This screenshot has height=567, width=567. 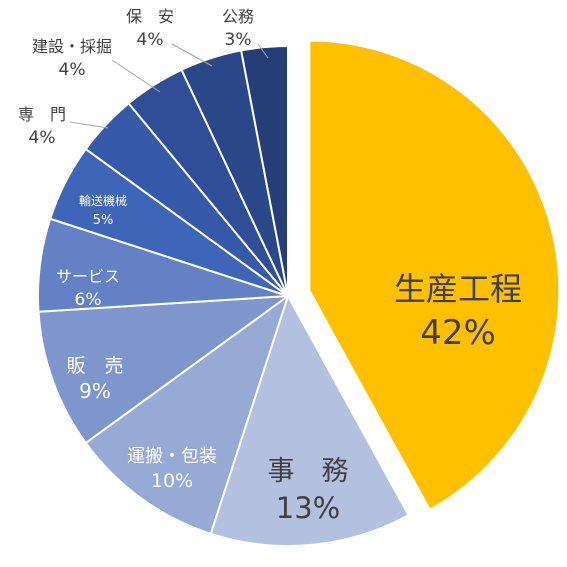 What do you see at coordinates (88, 276) in the screenshot?
I see `slice-category-label: サービス` at bounding box center [88, 276].